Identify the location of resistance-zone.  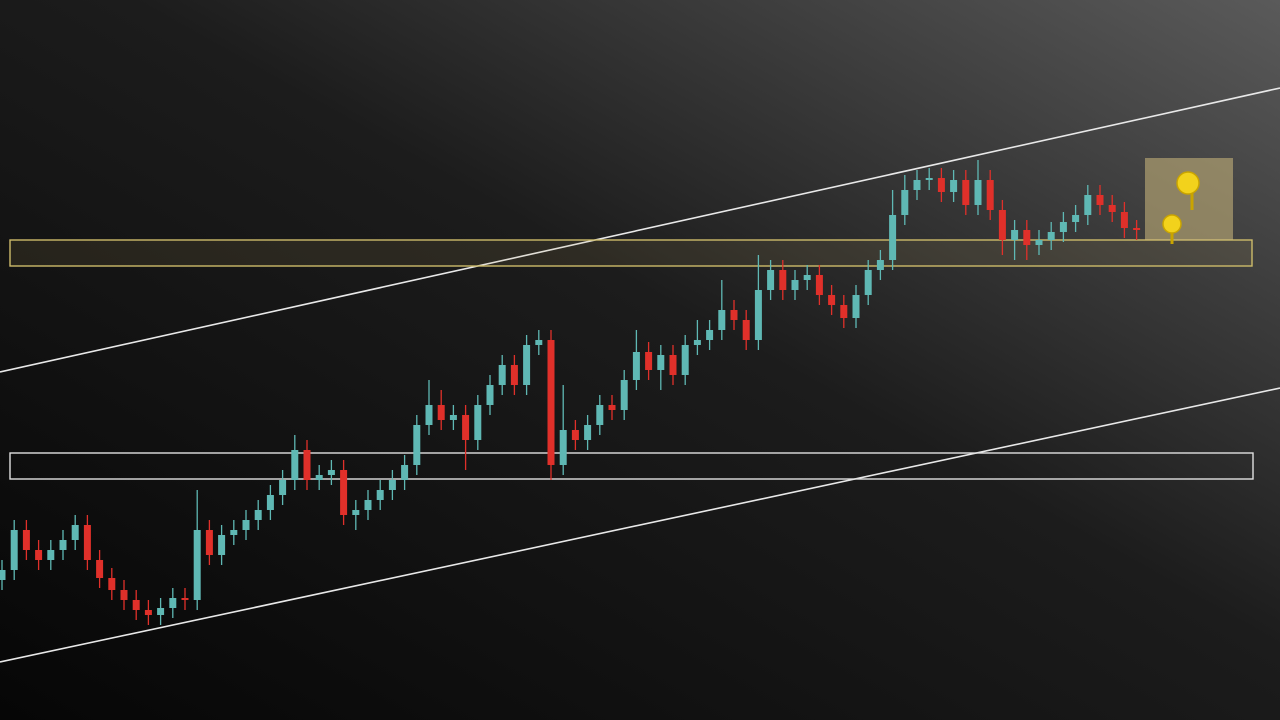
(631, 253).